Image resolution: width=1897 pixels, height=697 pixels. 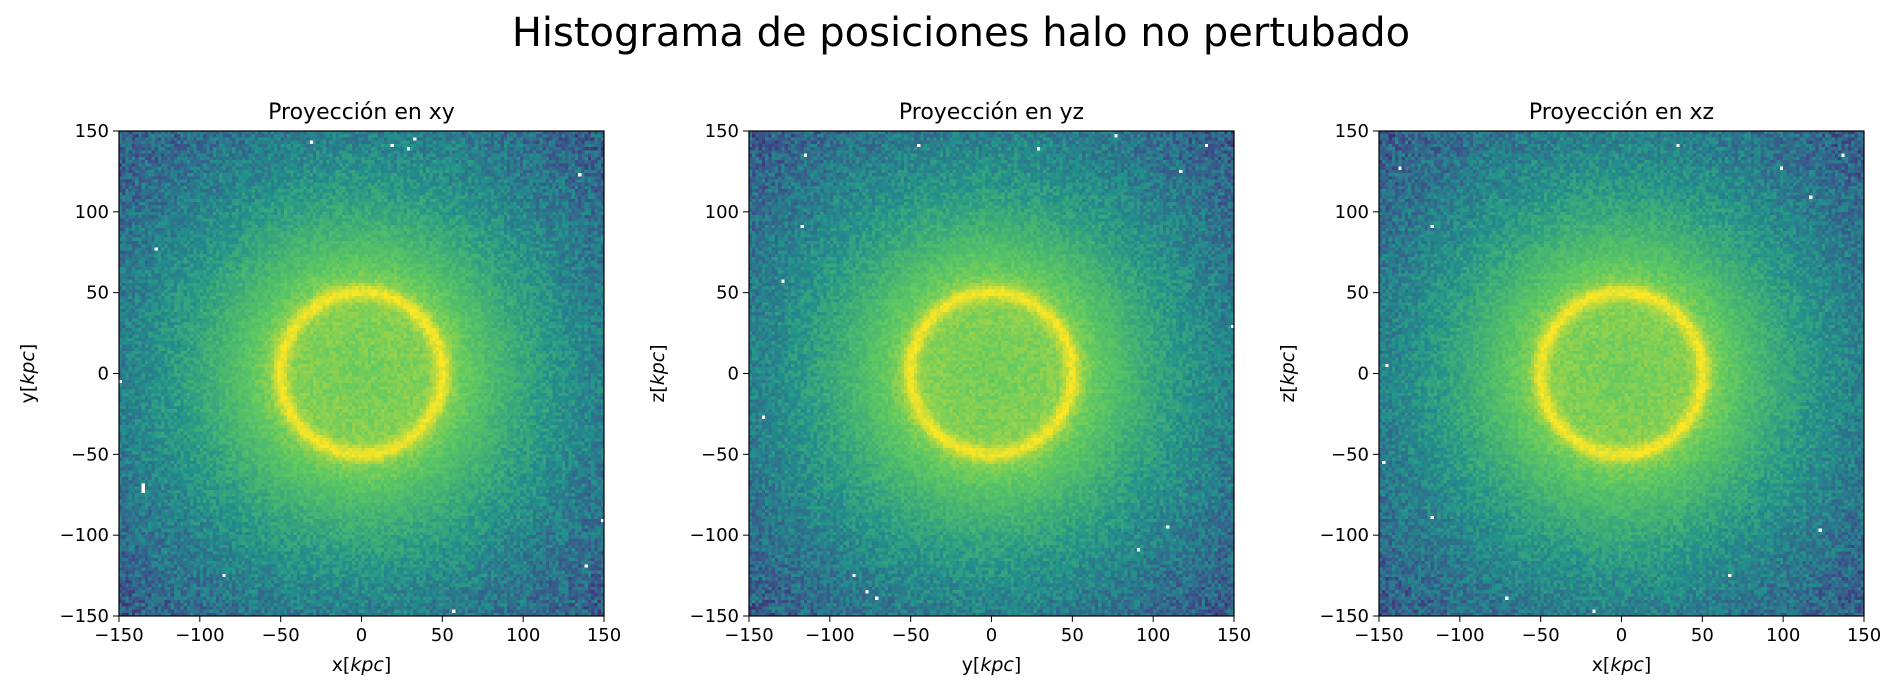 What do you see at coordinates (1621, 112) in the screenshot?
I see `panel-title: Proyección en xz` at bounding box center [1621, 112].